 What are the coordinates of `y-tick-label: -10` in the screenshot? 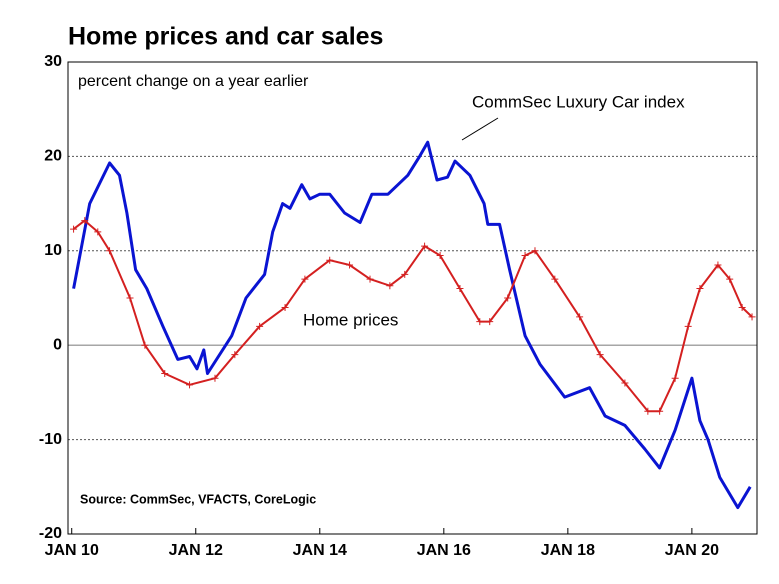 It's located at (50, 439).